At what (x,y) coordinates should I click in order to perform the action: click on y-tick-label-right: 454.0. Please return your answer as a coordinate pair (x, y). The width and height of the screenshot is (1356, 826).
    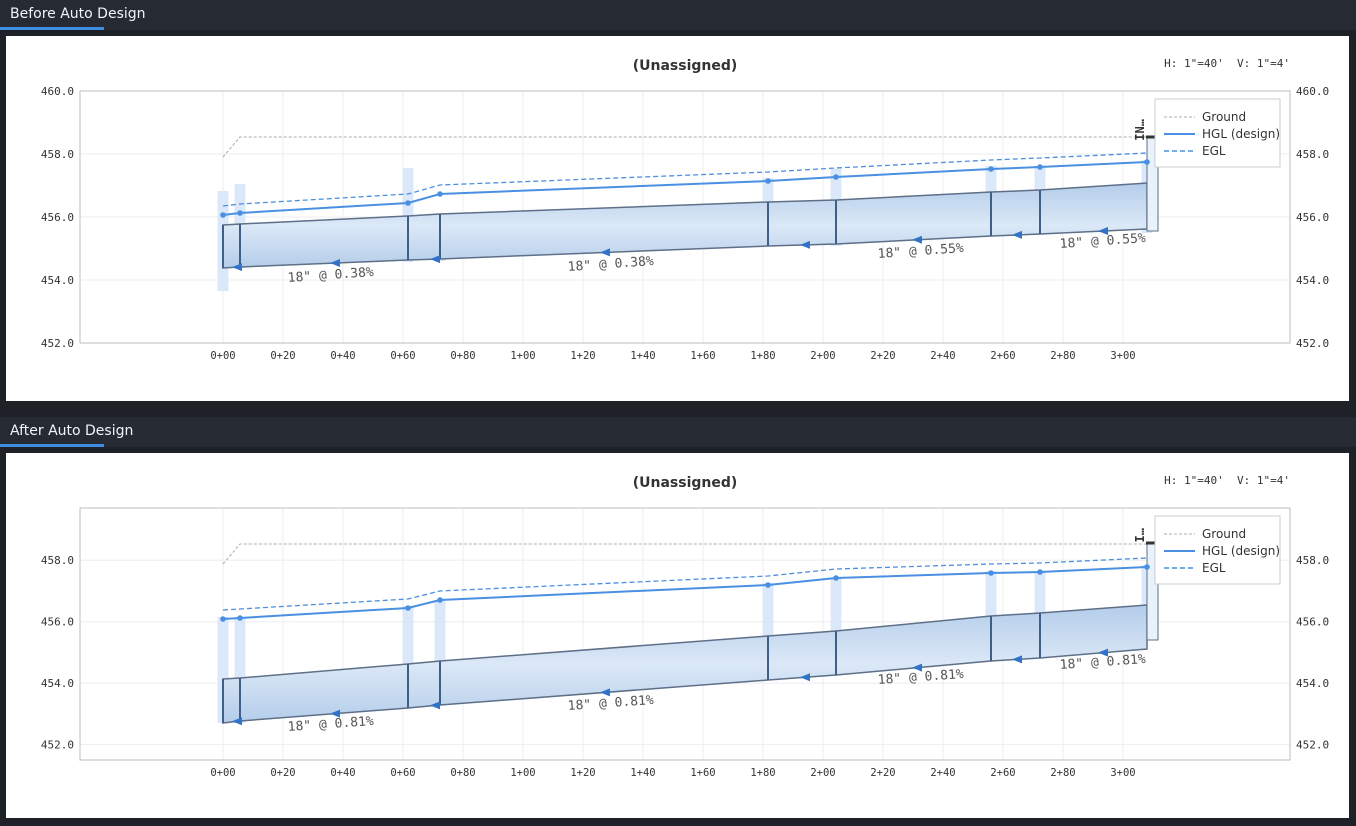
    Looking at the image, I should click on (1312, 683).